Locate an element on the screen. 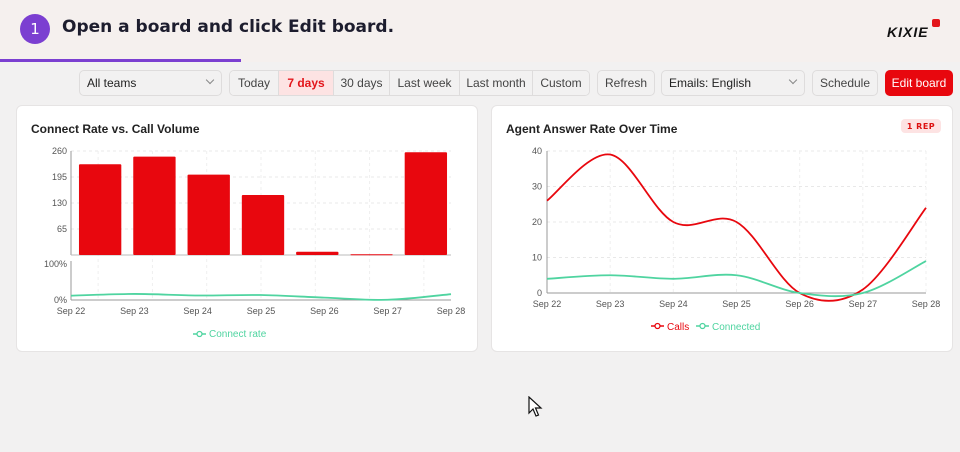 The image size is (960, 452). y-tick-label: 260 is located at coordinates (59, 151).